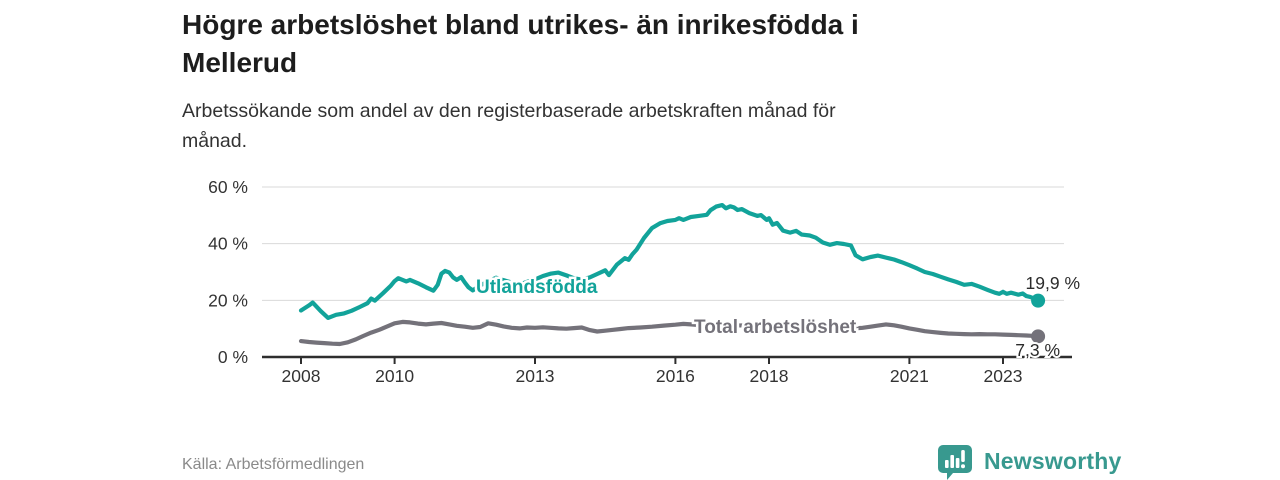 This screenshot has height=480, width=1280. Describe the element at coordinates (240, 62) in the screenshot. I see `title-line-2: Mellerud` at that location.